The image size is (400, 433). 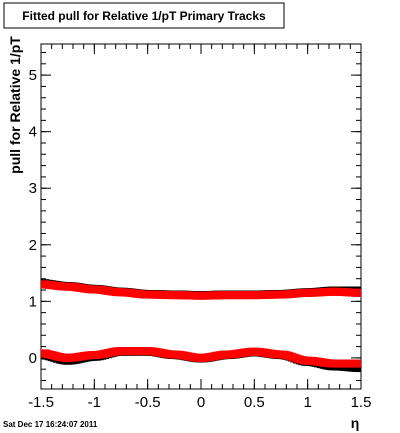 I want to click on x-tick-label: 0, so click(x=201, y=402).